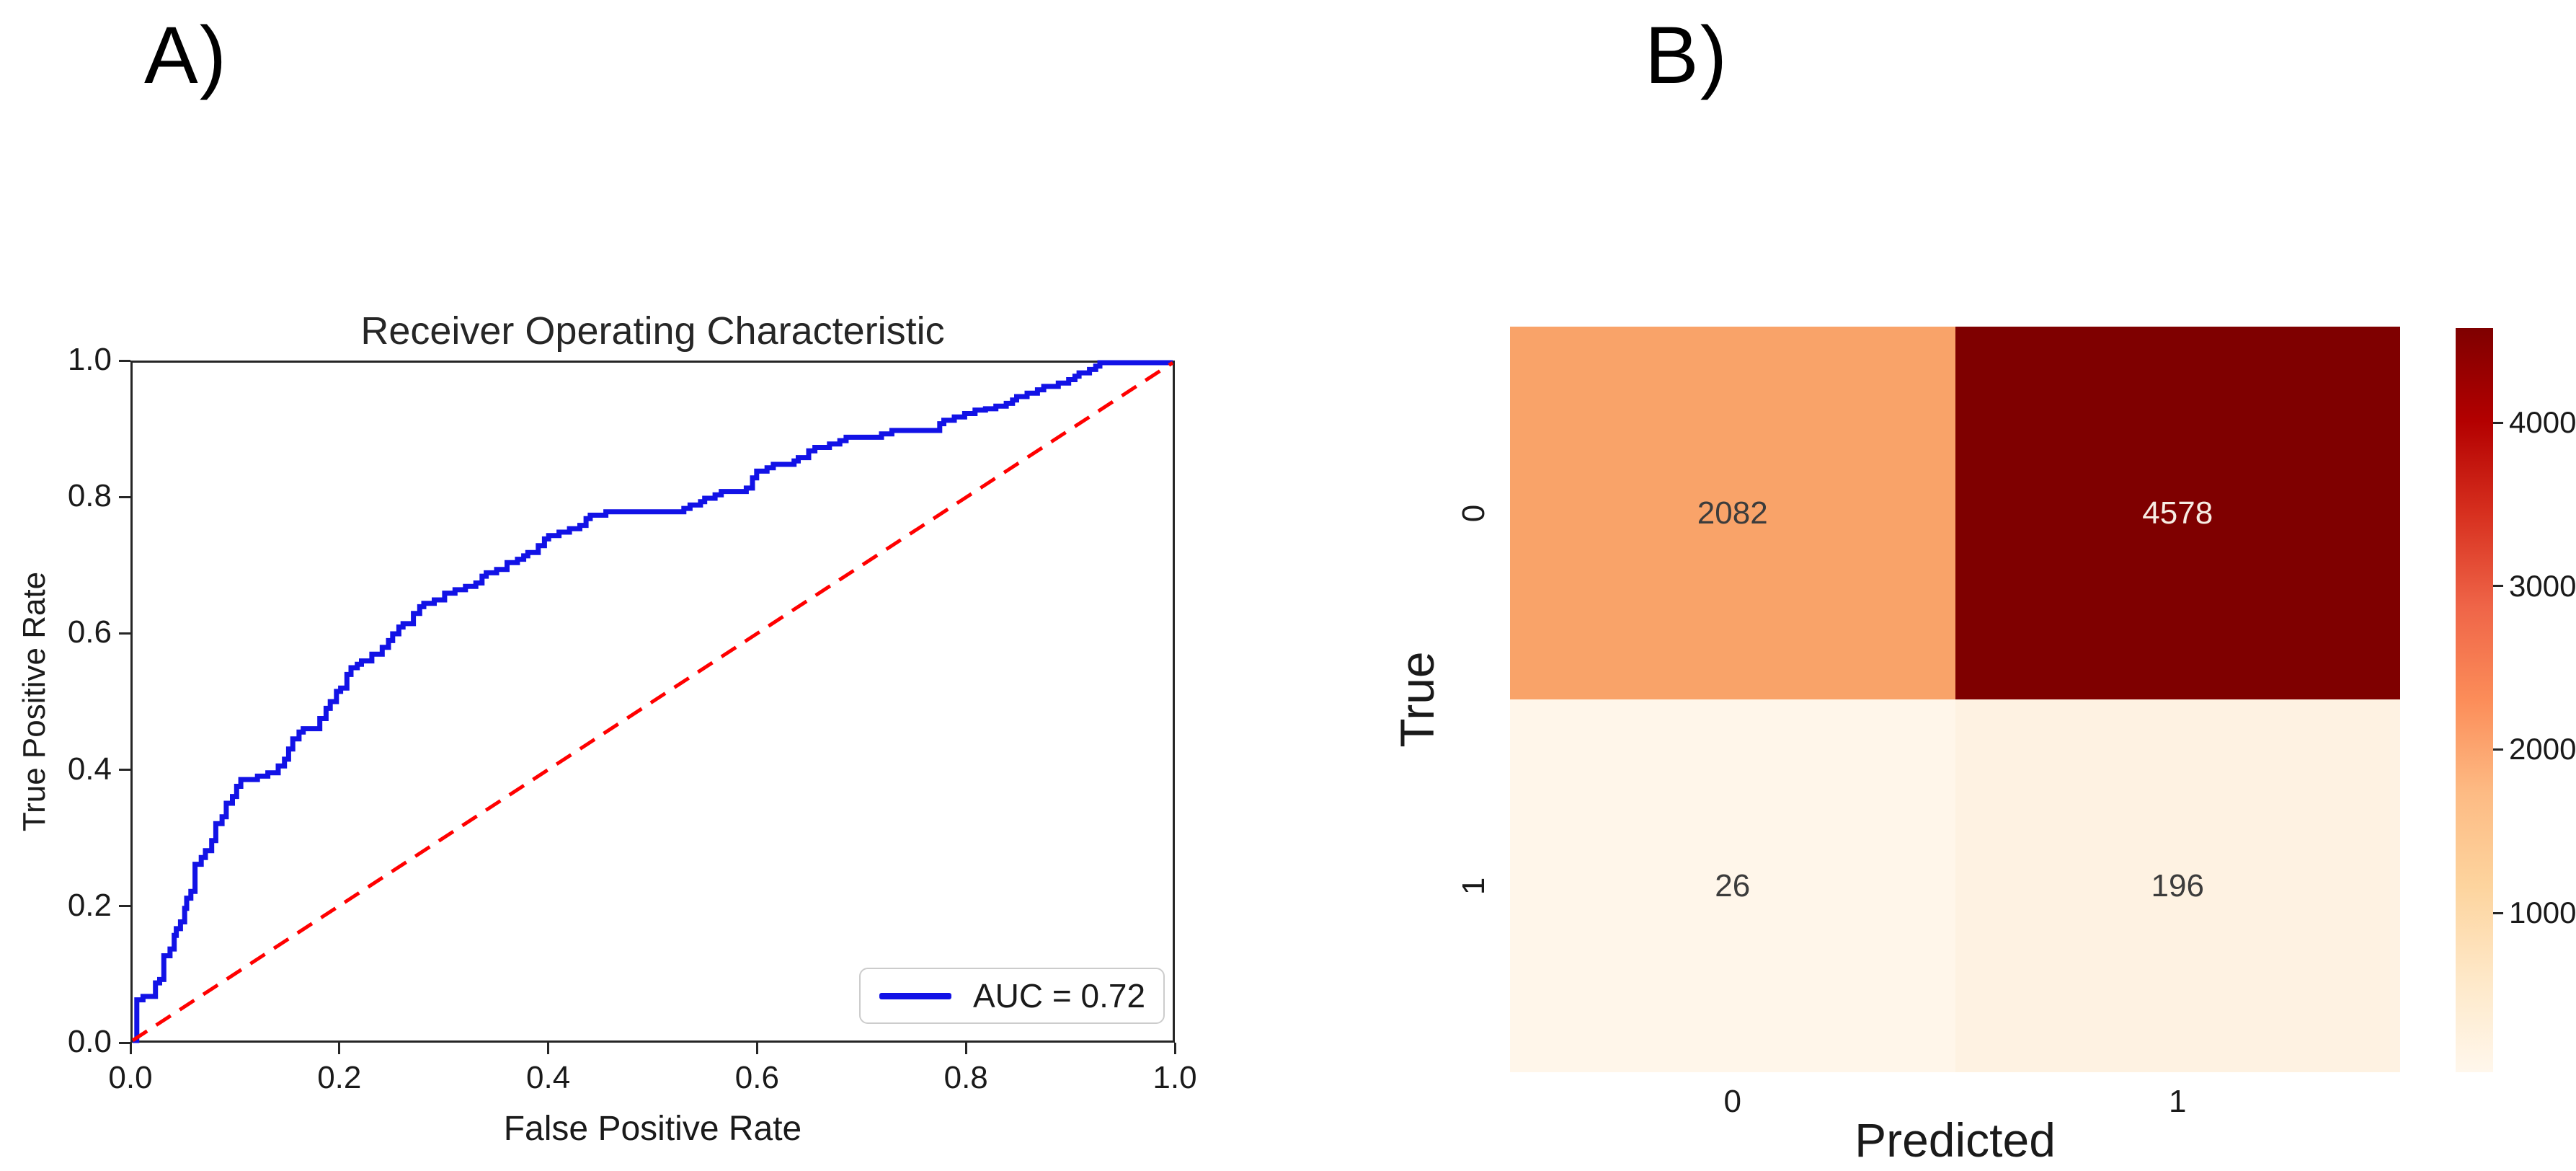 This screenshot has width=2576, height=1171. What do you see at coordinates (2542, 423) in the screenshot?
I see `colorbar-tick-label: 4000` at bounding box center [2542, 423].